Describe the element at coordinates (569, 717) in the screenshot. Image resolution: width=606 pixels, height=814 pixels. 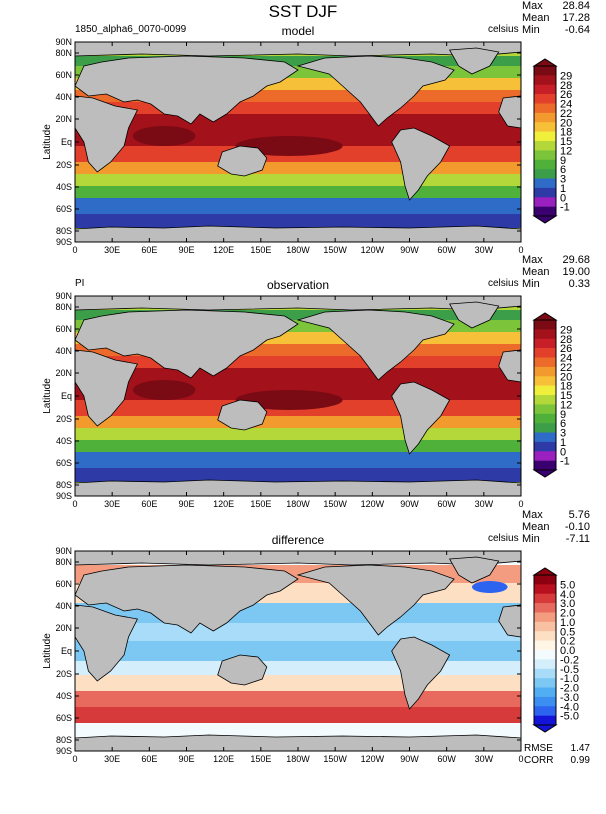
I see `colorbar-label: -5.0` at that location.